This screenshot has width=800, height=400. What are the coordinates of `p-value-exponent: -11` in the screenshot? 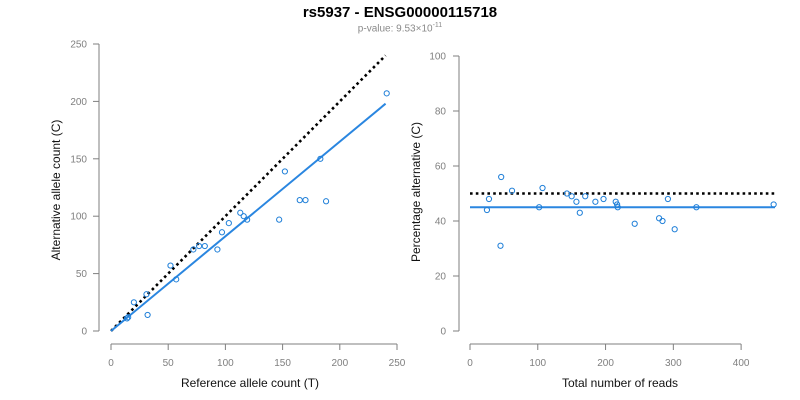 It's located at (437, 25).